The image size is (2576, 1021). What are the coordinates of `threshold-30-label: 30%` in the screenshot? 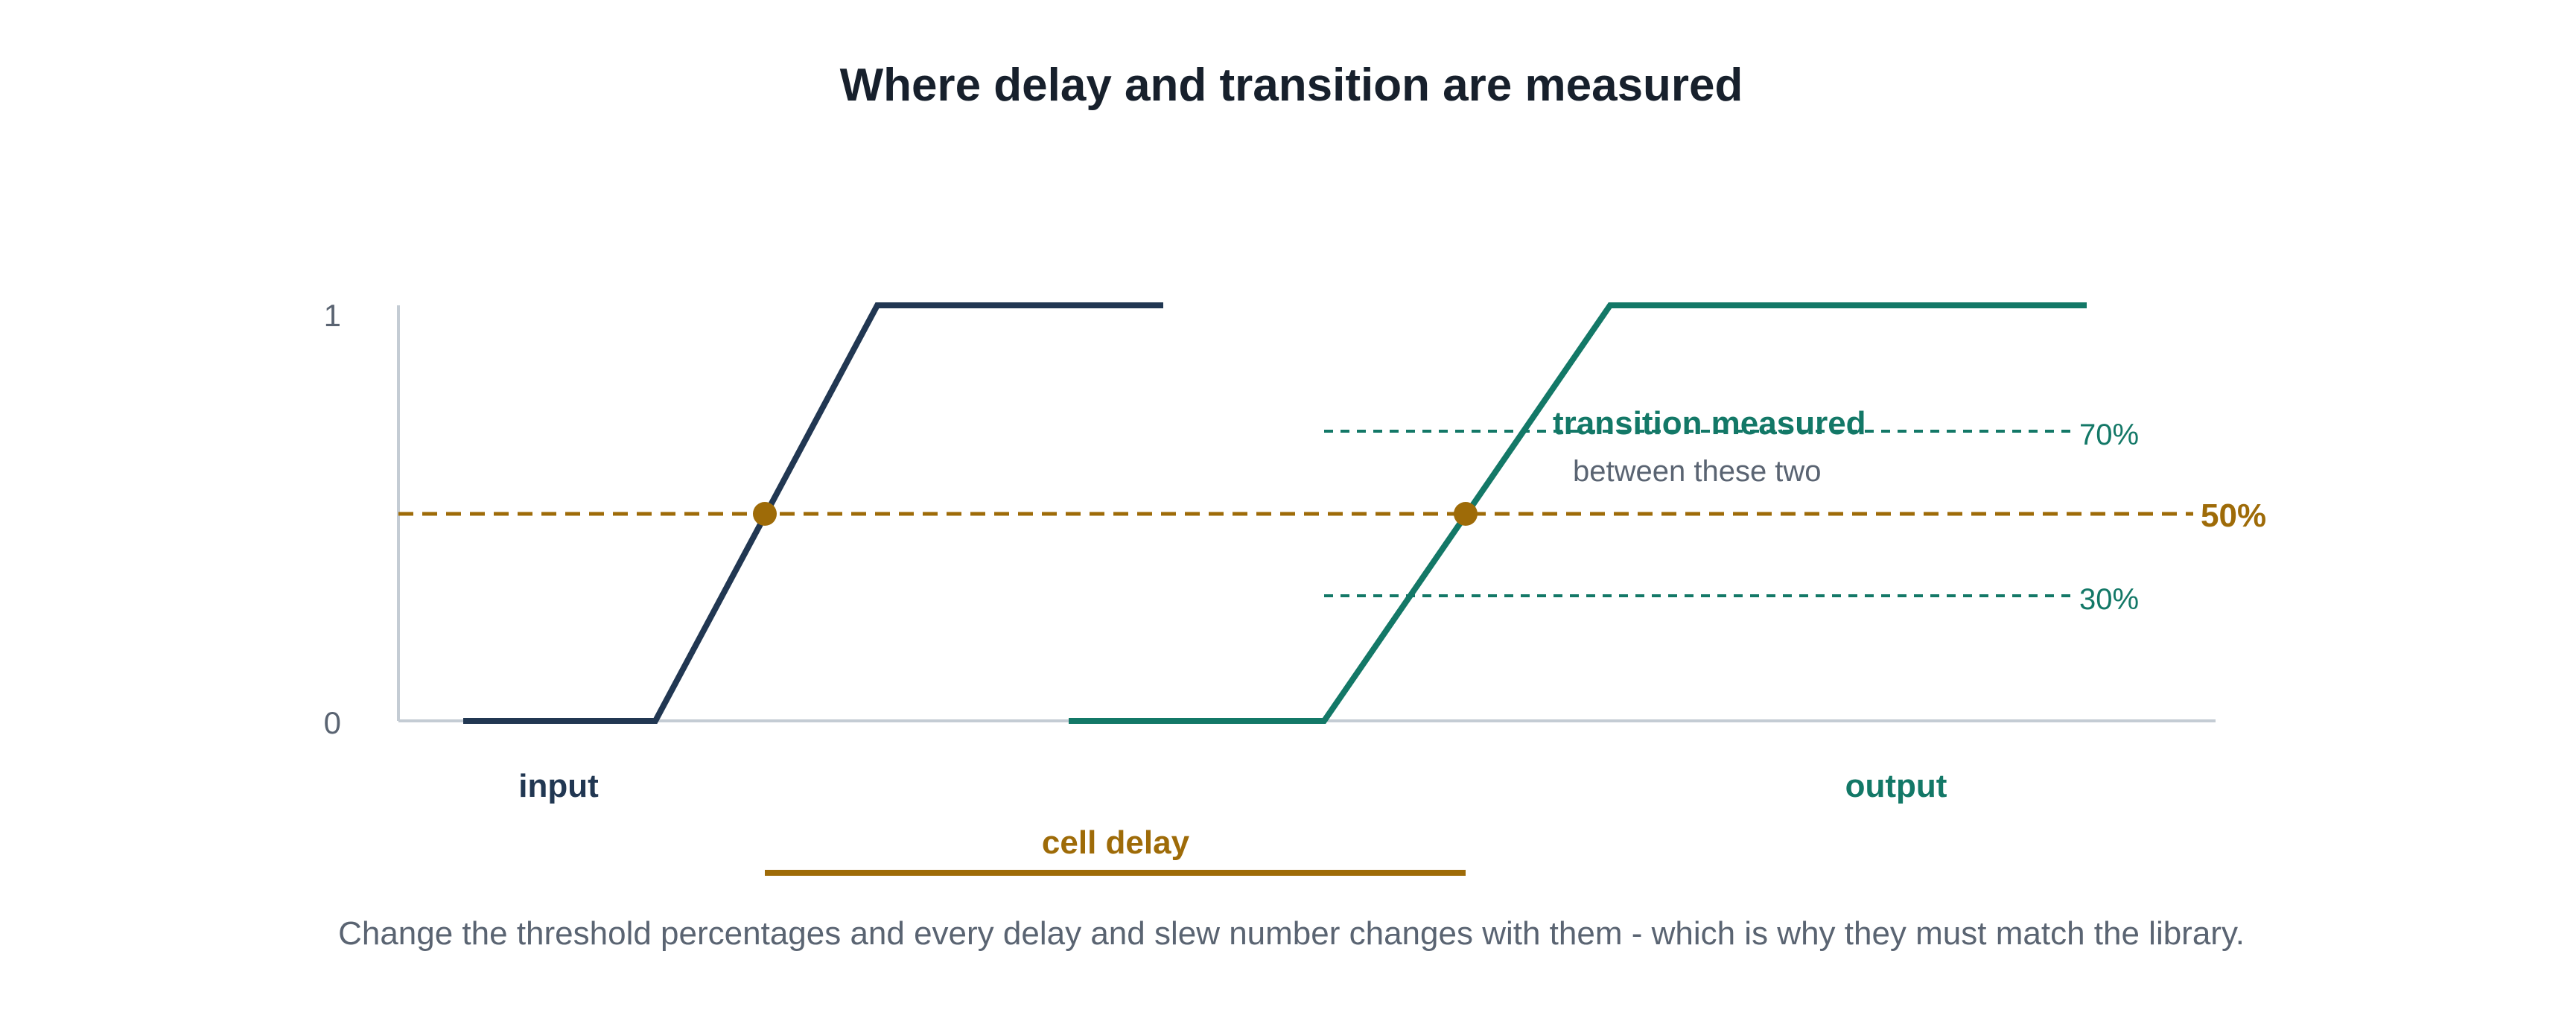 It's located at (2109, 599).